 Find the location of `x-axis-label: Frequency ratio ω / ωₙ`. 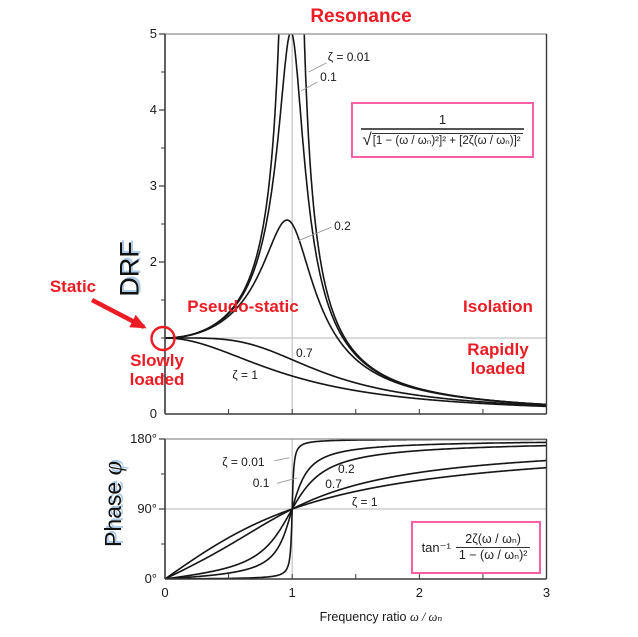

x-axis-label: Frequency ratio ω / ωₙ is located at coordinates (381, 617).